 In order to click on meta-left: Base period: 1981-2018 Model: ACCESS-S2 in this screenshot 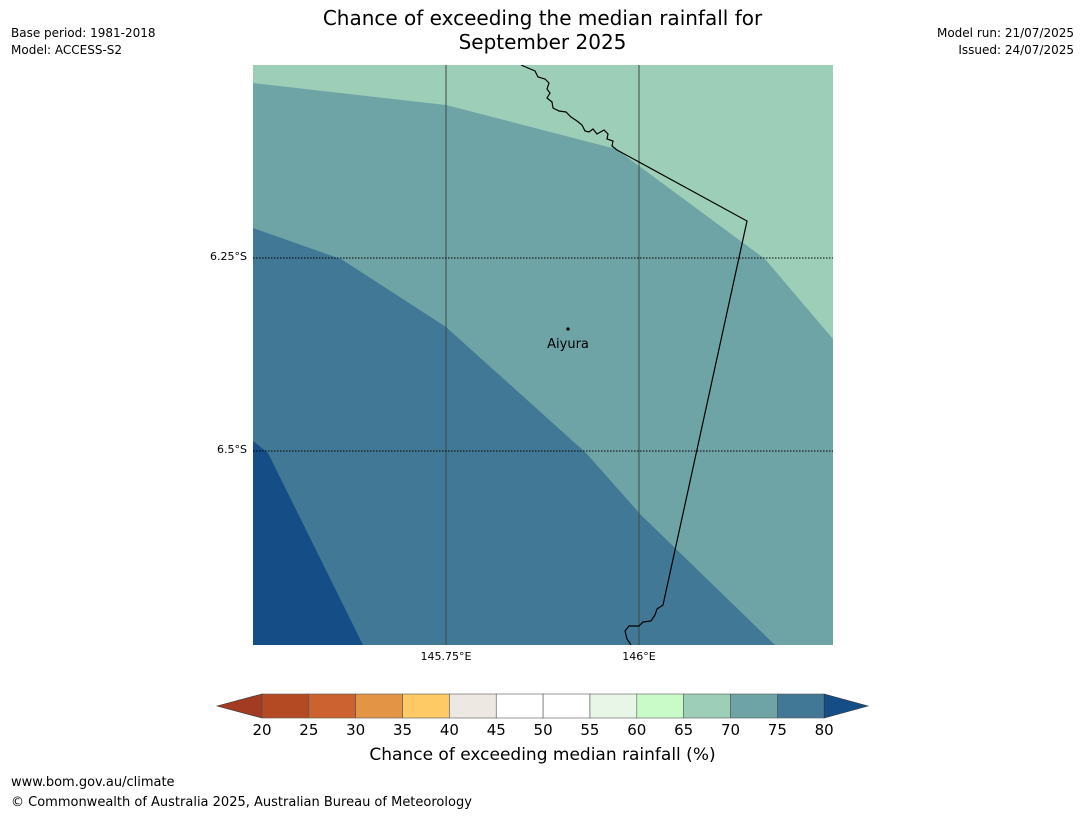, I will do `click(83, 42)`.